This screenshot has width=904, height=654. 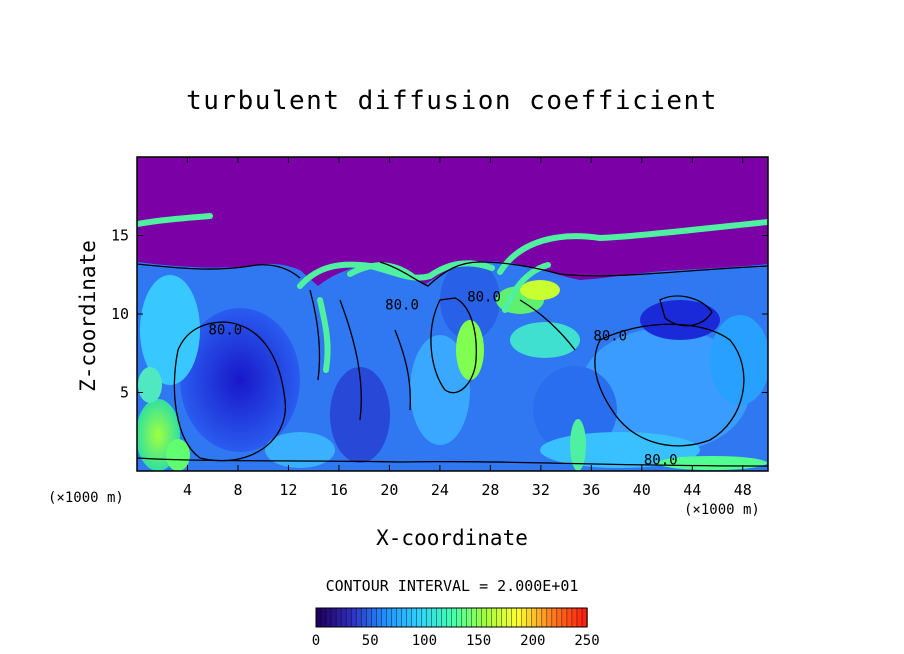 I want to click on contour-interval-label: CONTOUR INTERVAL = 2.000E+01, so click(x=452, y=586).